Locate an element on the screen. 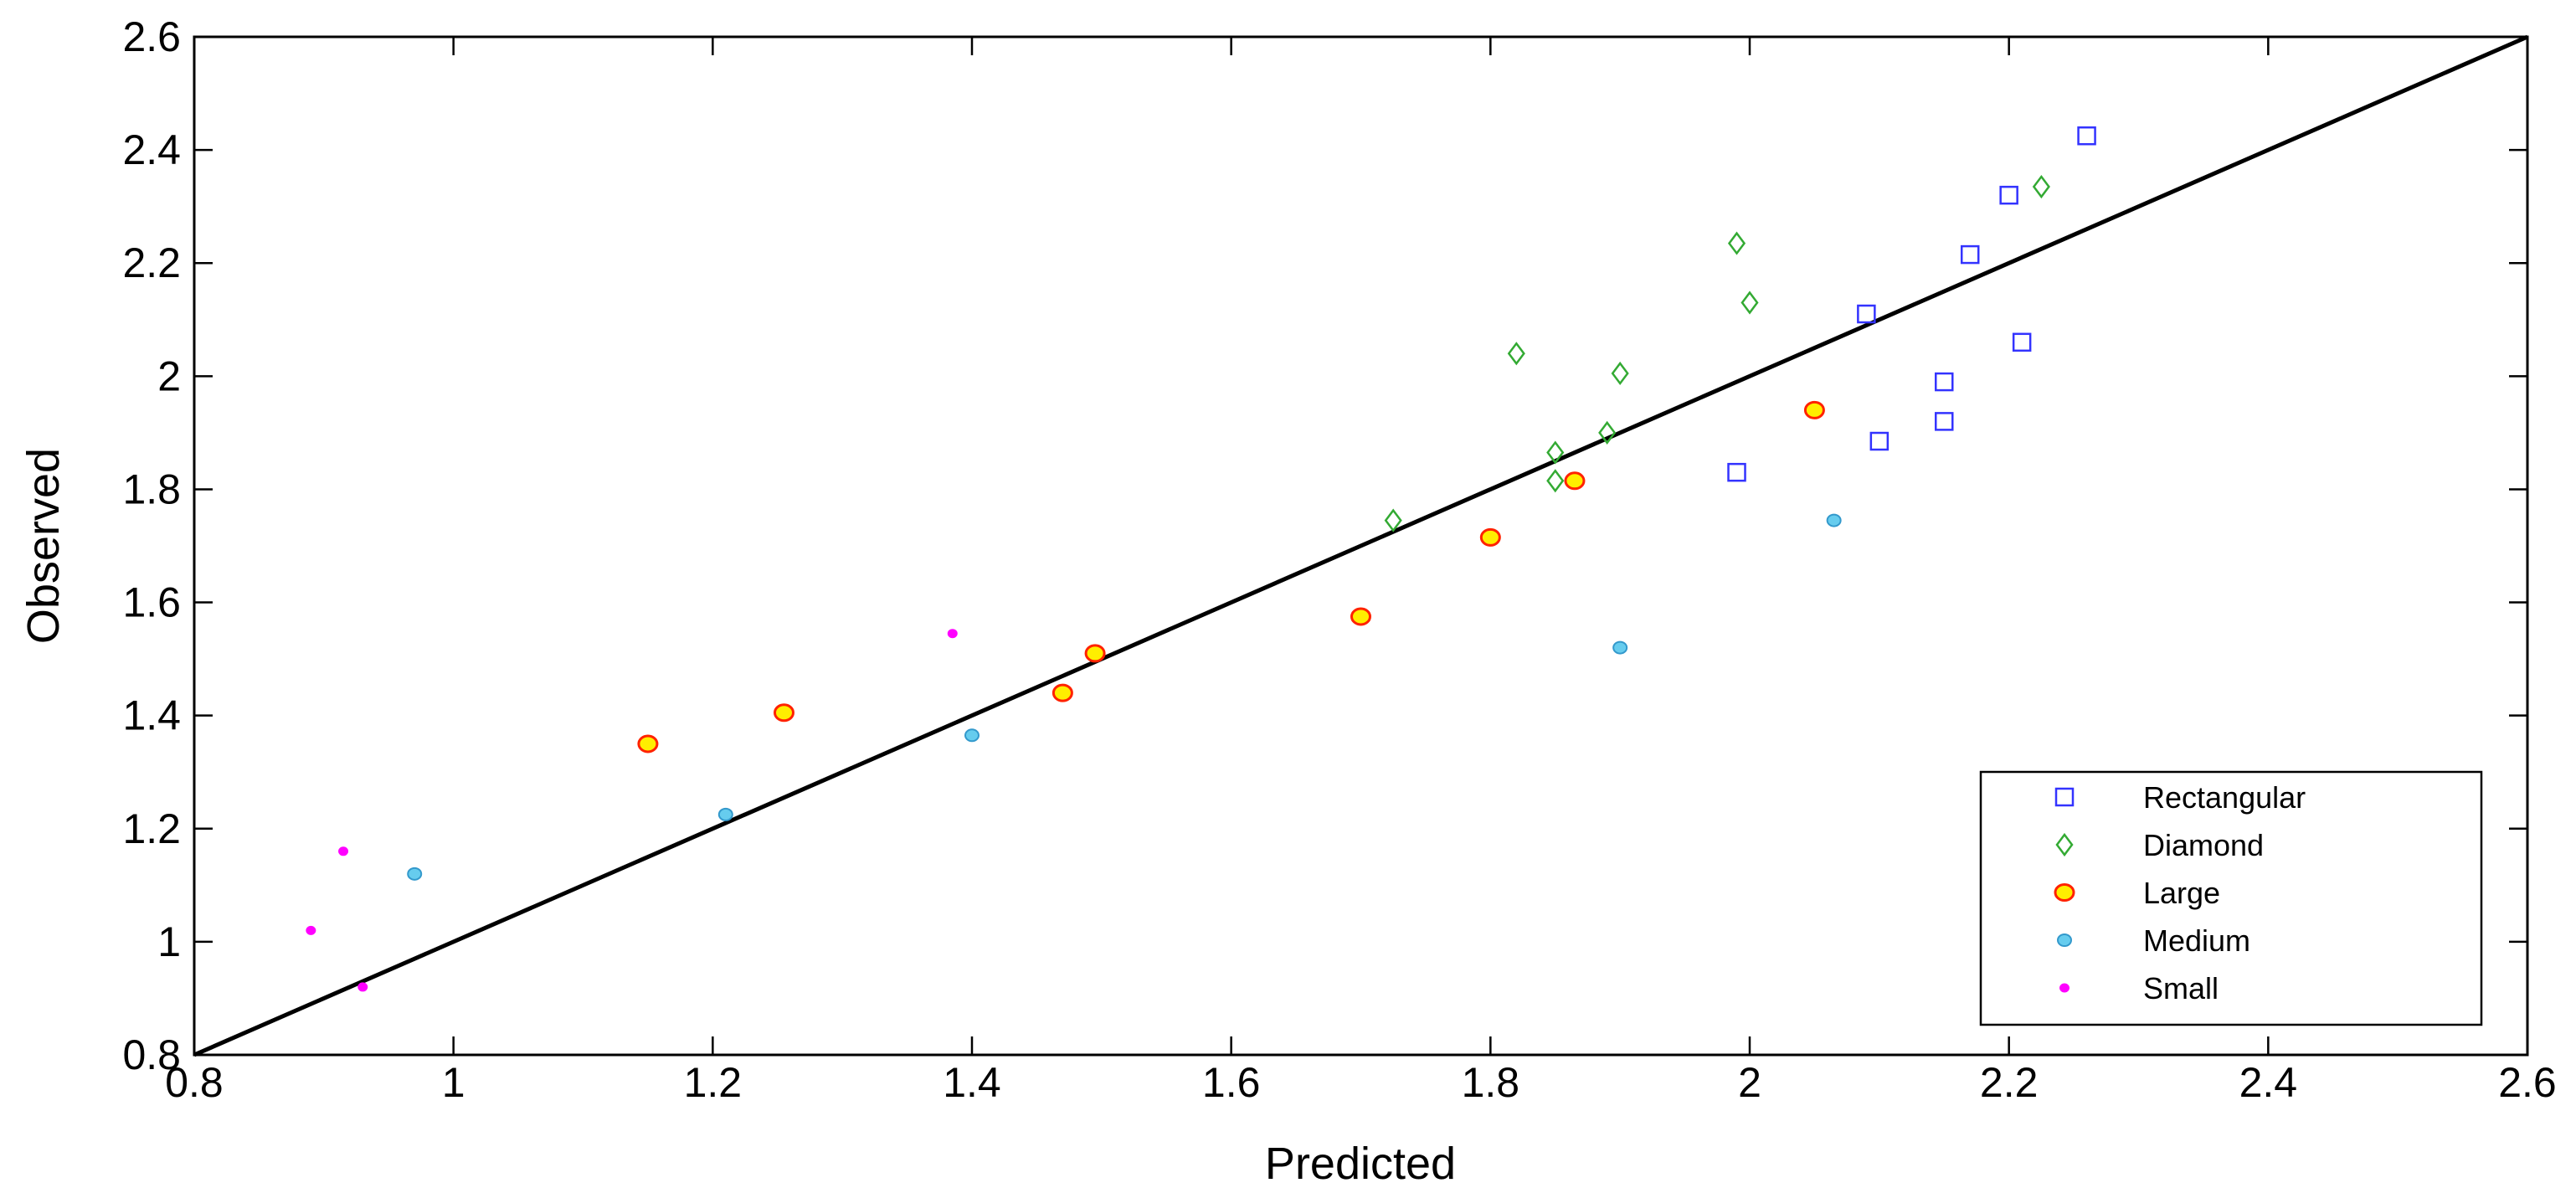 The width and height of the screenshot is (2576, 1188). legend-label-small: Small is located at coordinates (2181, 988).